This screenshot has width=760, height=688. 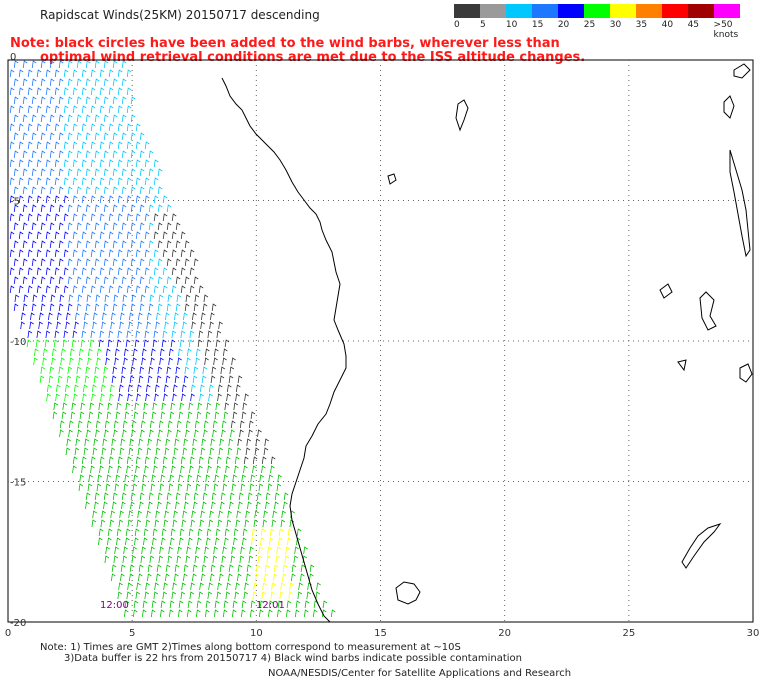 I want to click on x-tick-label: 5, so click(x=132, y=633).